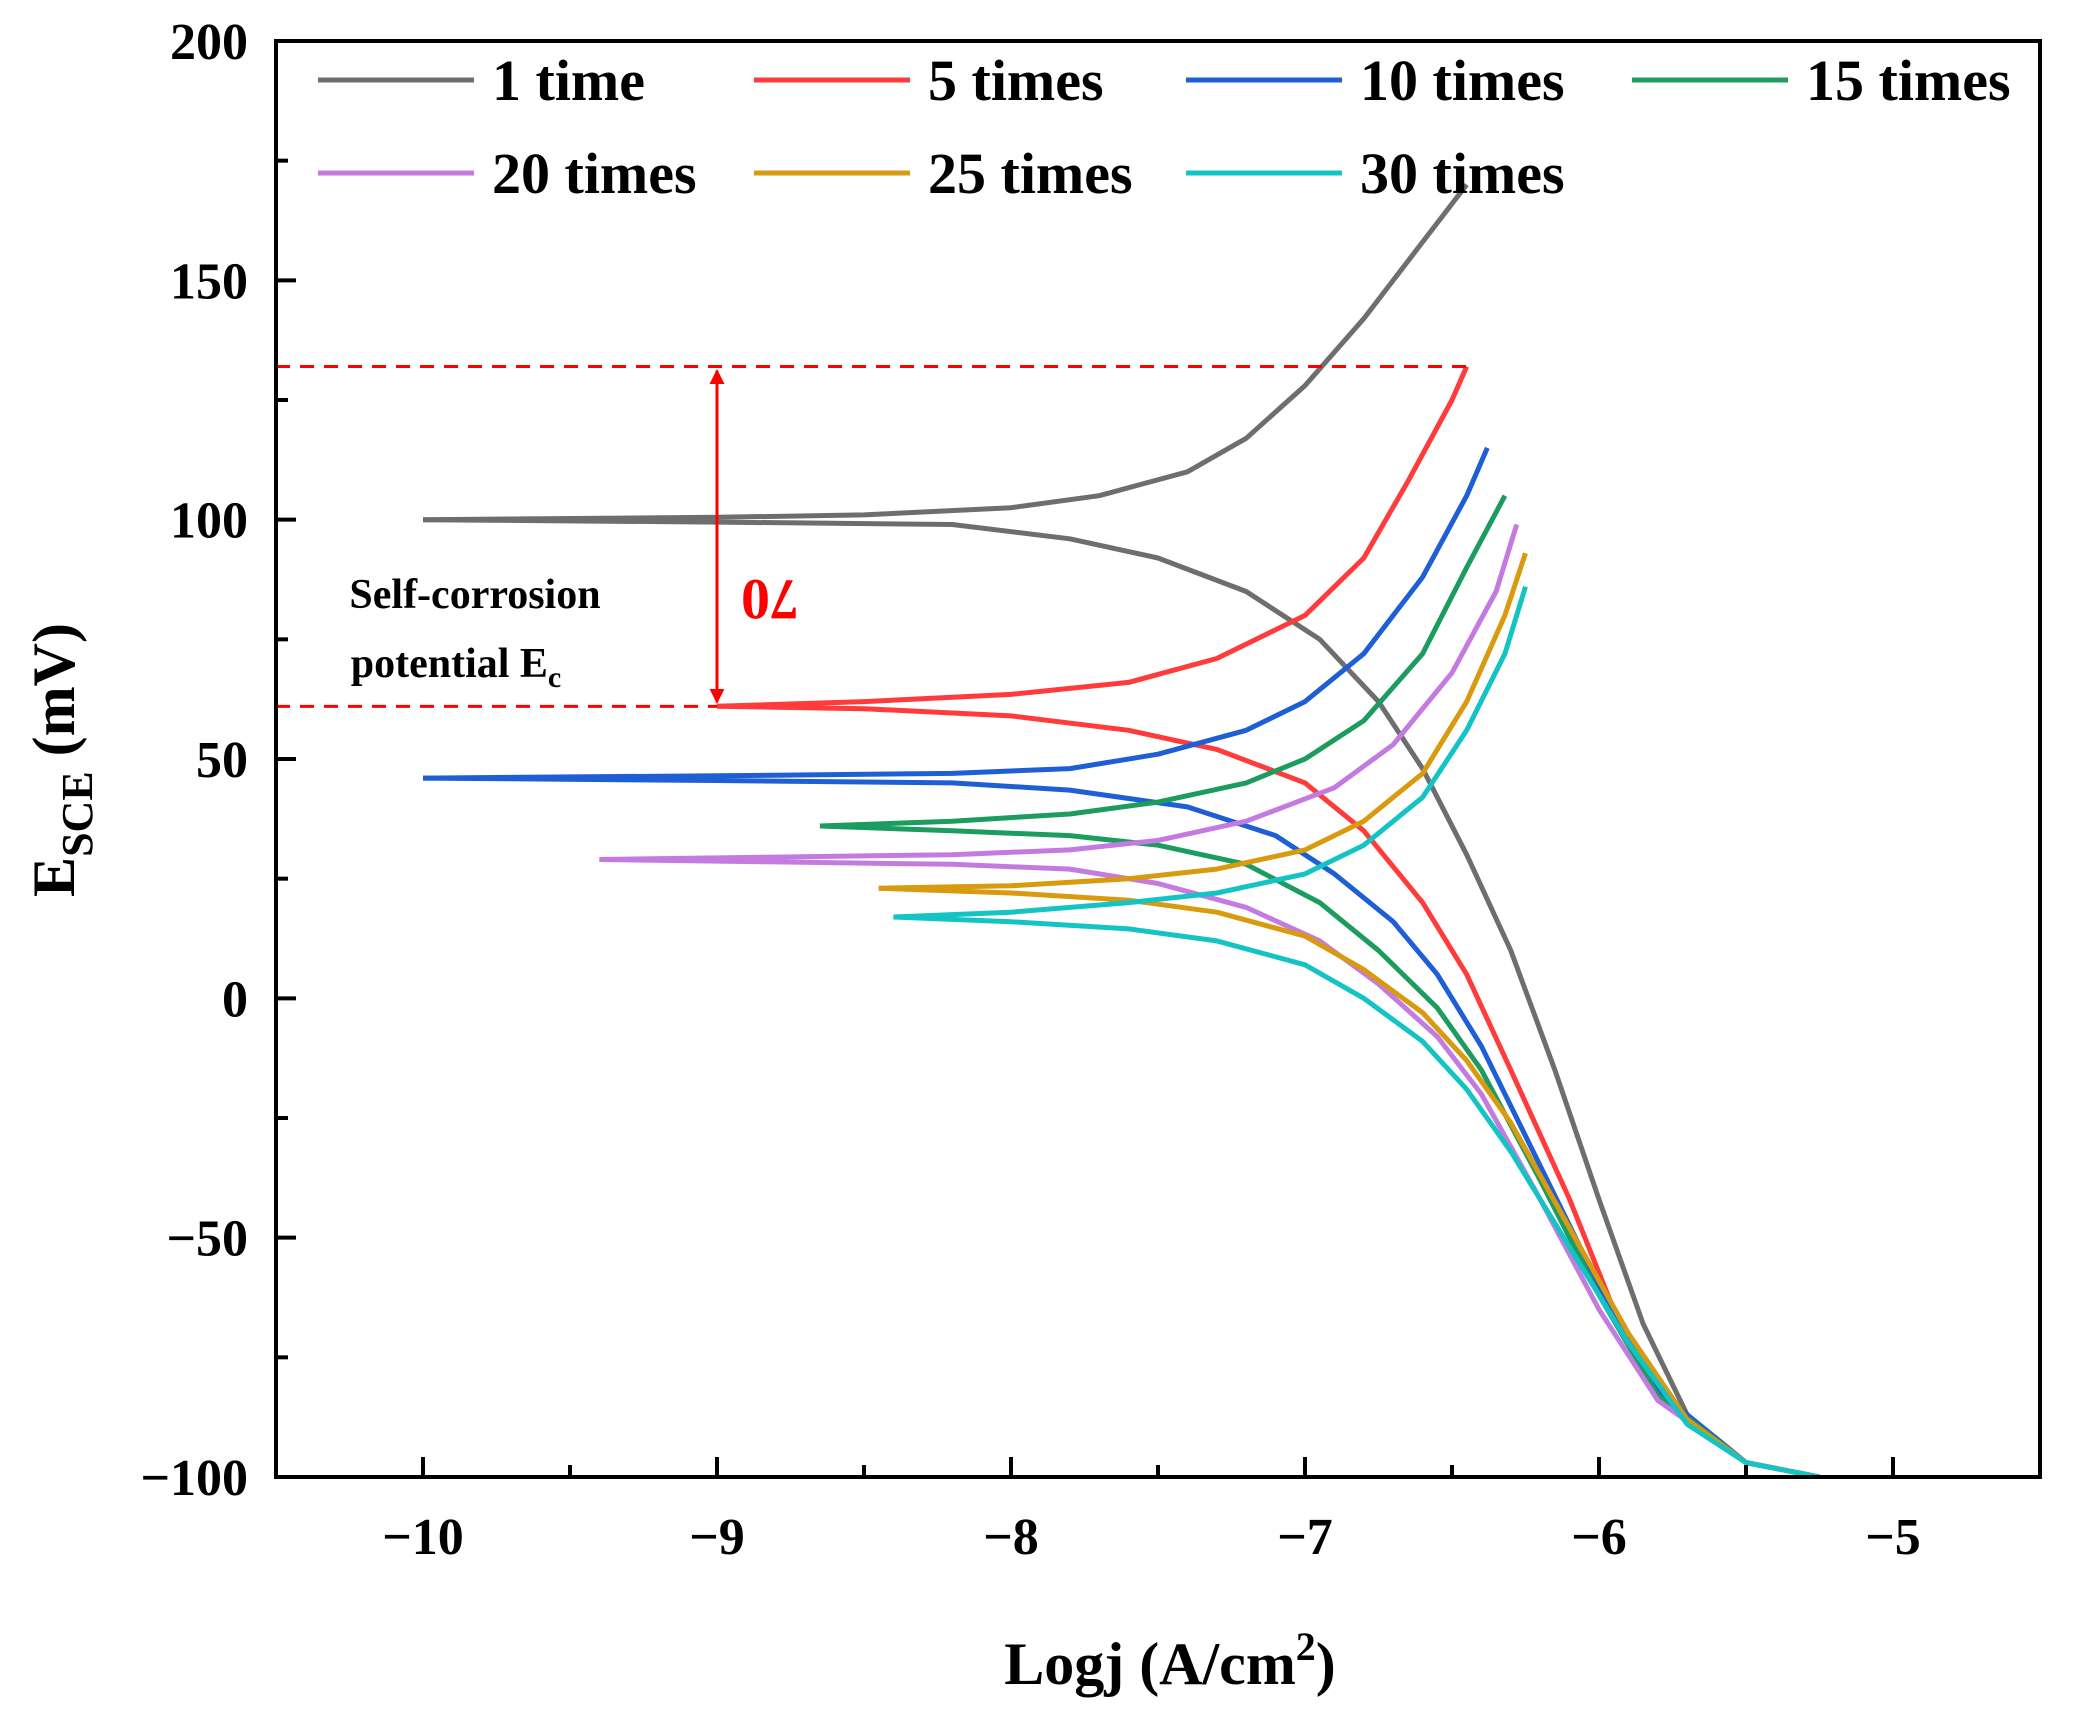 This screenshot has height=1716, width=2077. I want to click on annotations-group, so click(871, 536).